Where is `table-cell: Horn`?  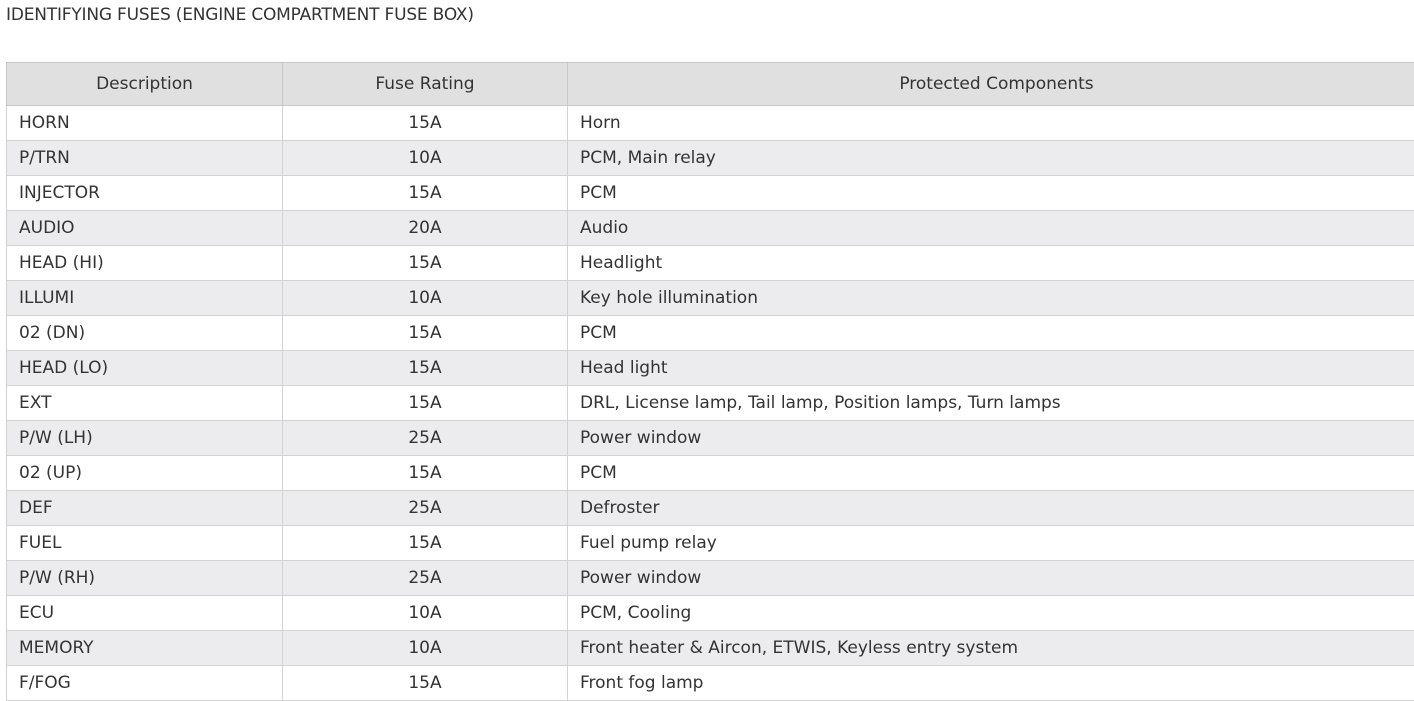
table-cell: Horn is located at coordinates (991, 123).